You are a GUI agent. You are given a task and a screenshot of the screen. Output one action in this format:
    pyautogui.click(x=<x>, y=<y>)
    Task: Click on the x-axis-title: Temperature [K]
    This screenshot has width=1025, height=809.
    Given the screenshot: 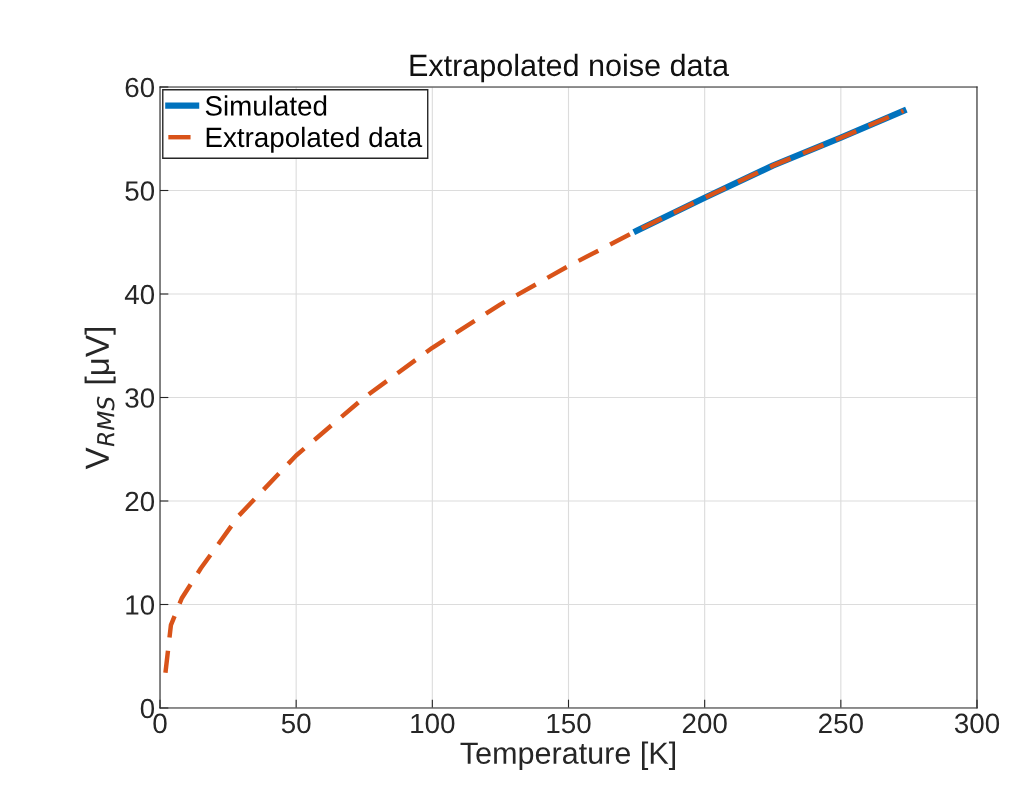 What is the action you would take?
    pyautogui.click(x=568, y=756)
    